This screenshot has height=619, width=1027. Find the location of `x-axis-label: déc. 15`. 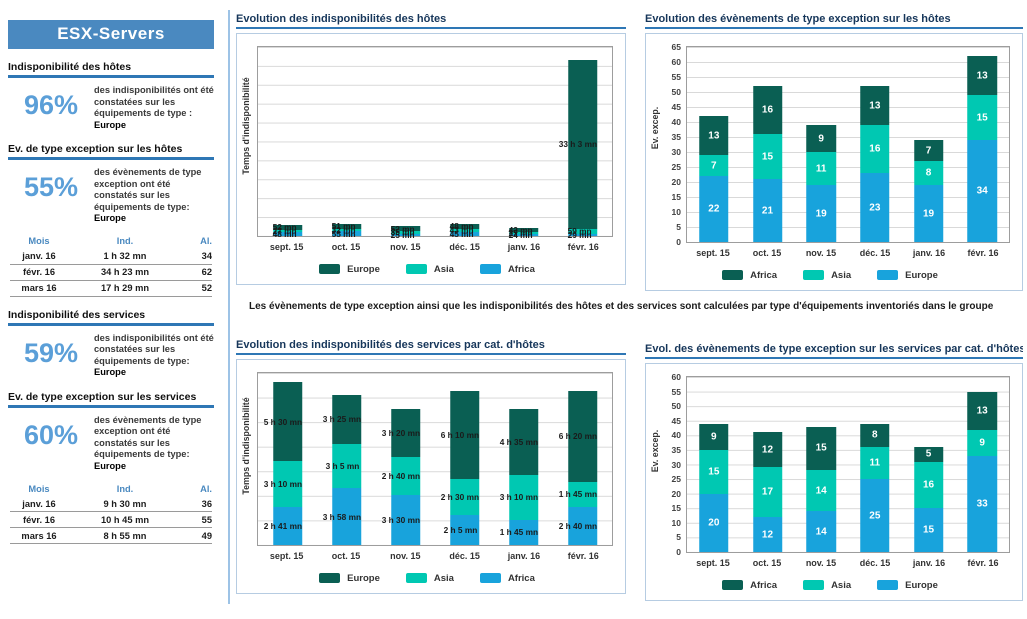

x-axis-label: déc. 15 is located at coordinates (875, 253).